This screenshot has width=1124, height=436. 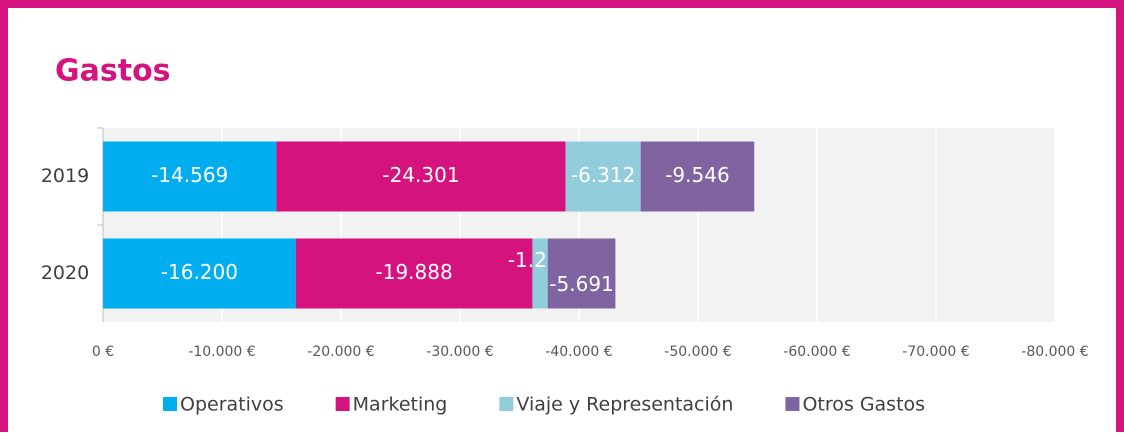 I want to click on chart-title: Gastos, so click(x=113, y=71).